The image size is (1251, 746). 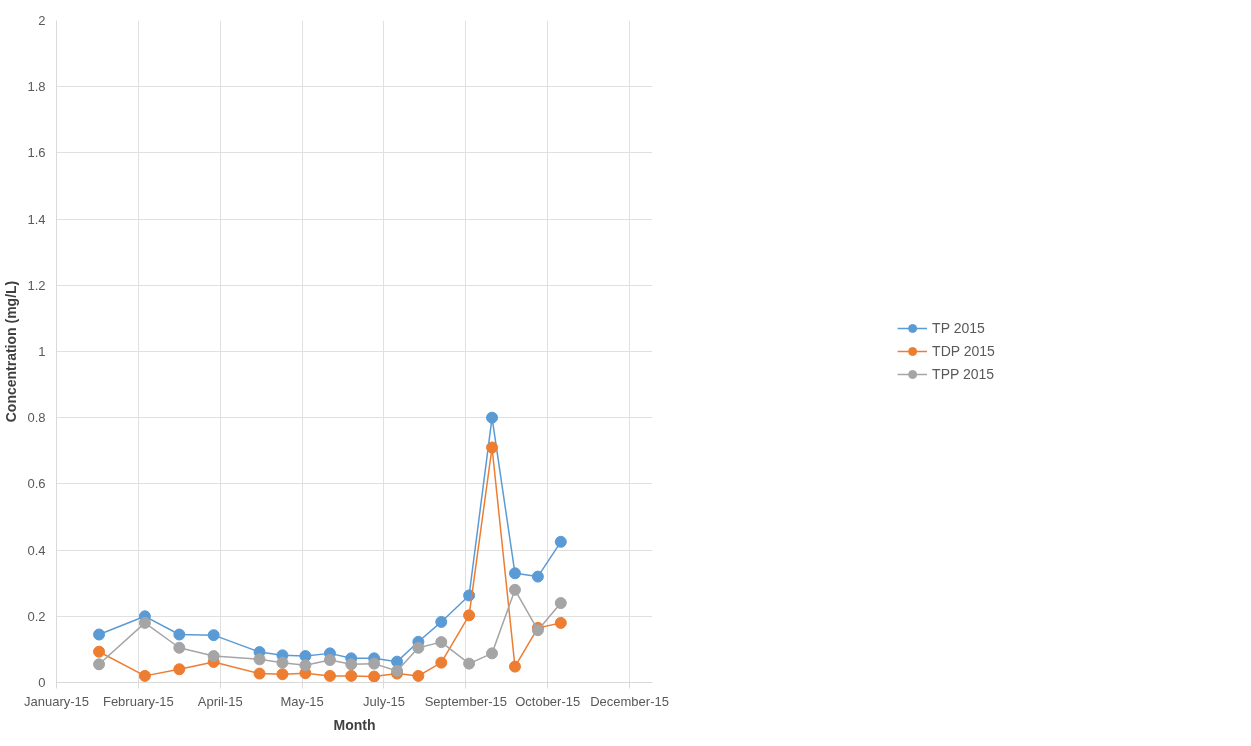 What do you see at coordinates (220, 701) in the screenshot?
I see `x-tick-label: April-15` at bounding box center [220, 701].